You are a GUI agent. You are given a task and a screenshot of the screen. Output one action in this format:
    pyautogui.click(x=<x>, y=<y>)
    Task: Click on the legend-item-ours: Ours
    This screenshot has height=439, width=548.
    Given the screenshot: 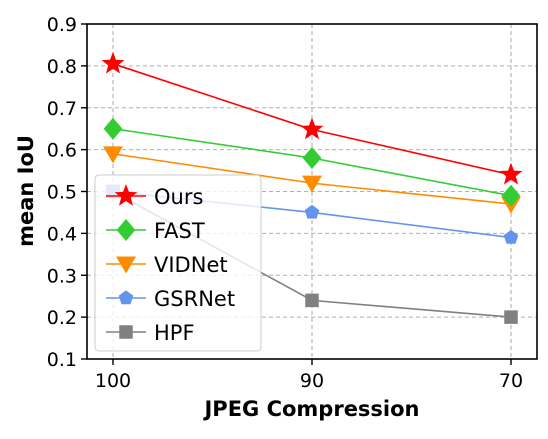 What is the action you would take?
    pyautogui.click(x=154, y=196)
    